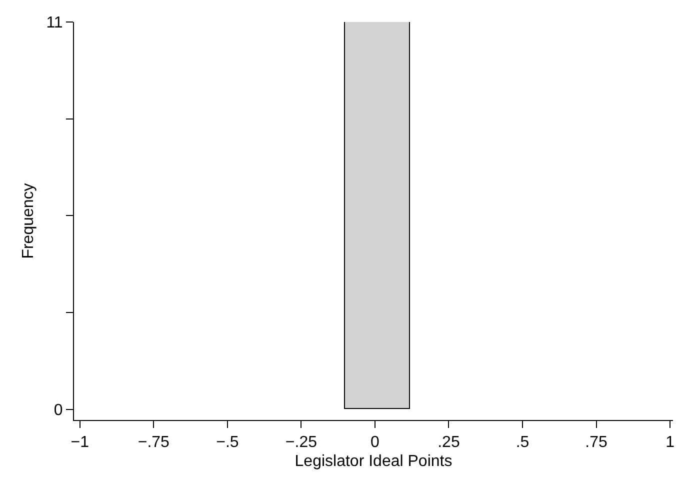 Image resolution: width=677 pixels, height=483 pixels. Describe the element at coordinates (54, 23) in the screenshot. I see `y-tick-label: 11` at that location.